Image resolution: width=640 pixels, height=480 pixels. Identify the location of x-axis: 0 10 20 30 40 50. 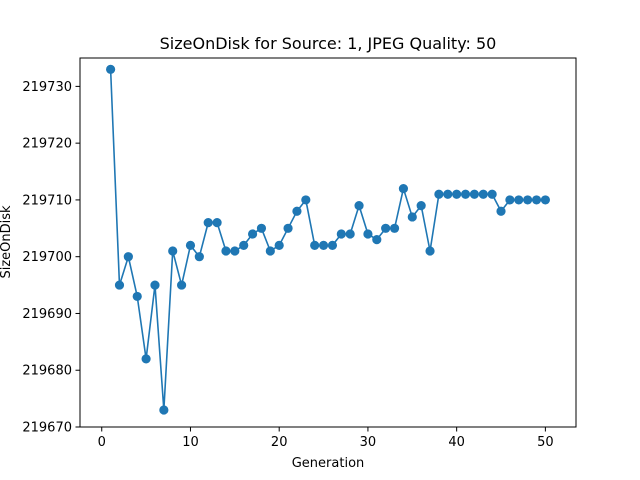
(326, 438).